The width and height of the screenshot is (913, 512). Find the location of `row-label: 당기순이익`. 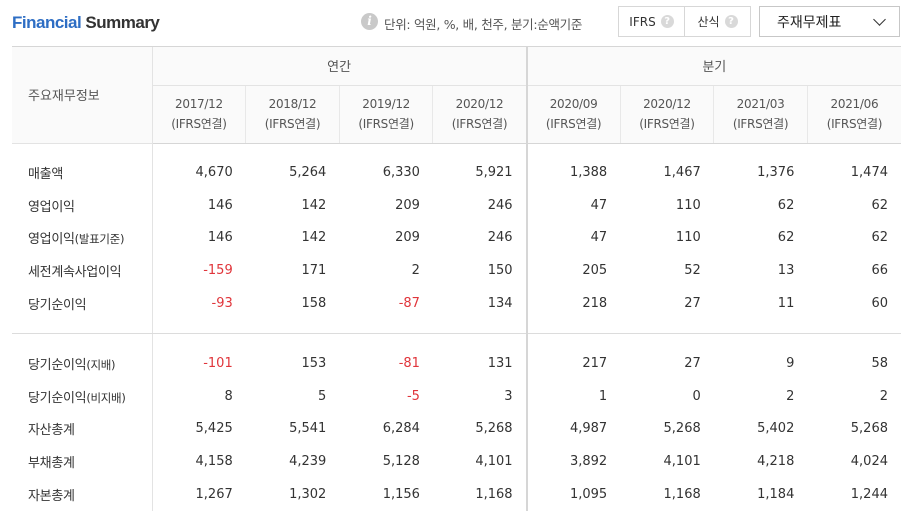

row-label: 당기순이익 is located at coordinates (82, 303).